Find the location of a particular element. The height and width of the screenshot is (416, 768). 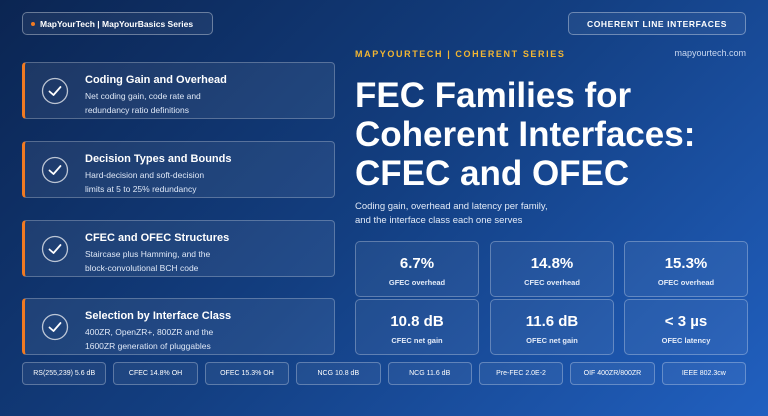

topic-desc: Hard-decision and soft-decision is located at coordinates (145, 175).